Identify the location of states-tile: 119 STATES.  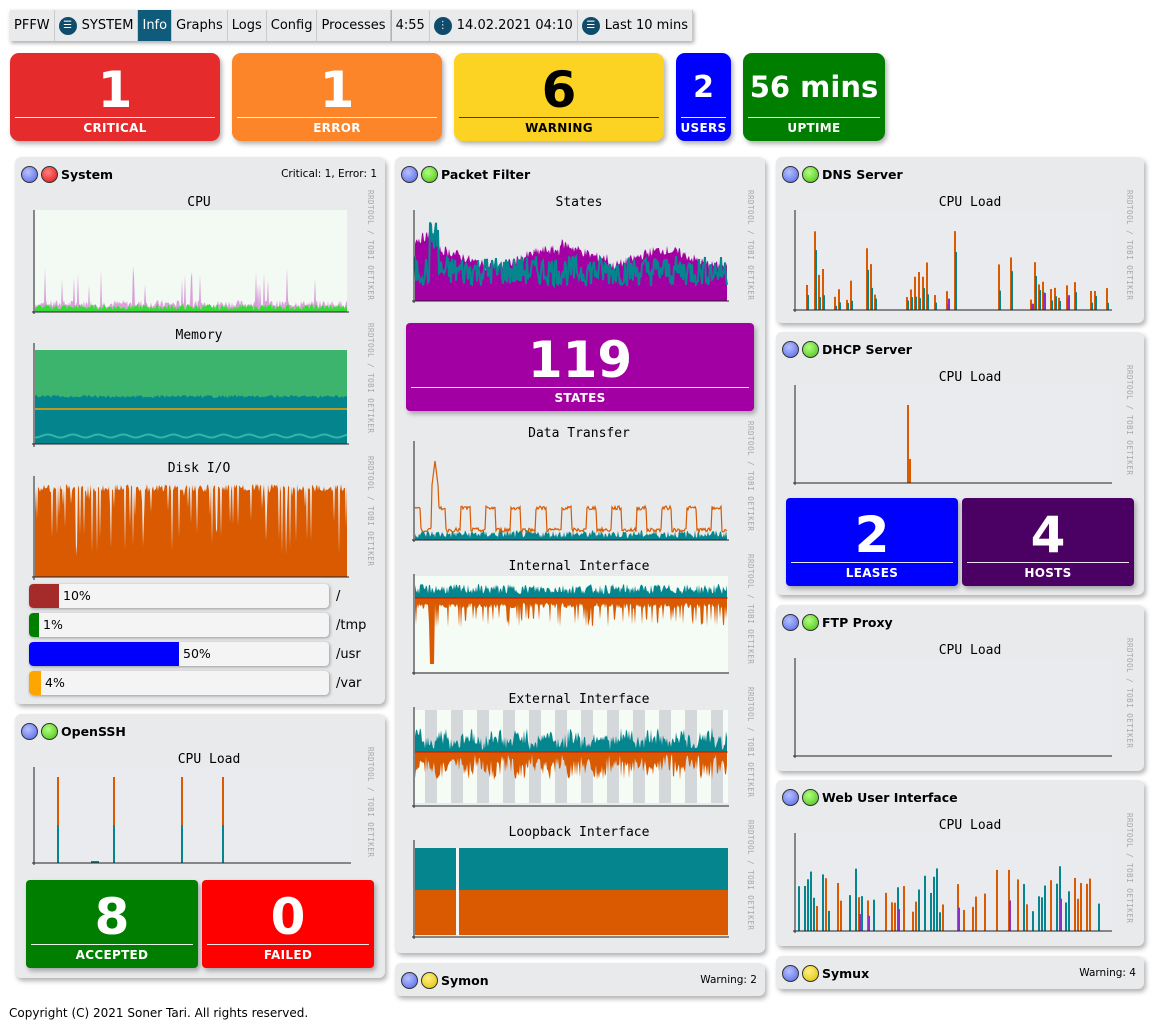
(580, 367).